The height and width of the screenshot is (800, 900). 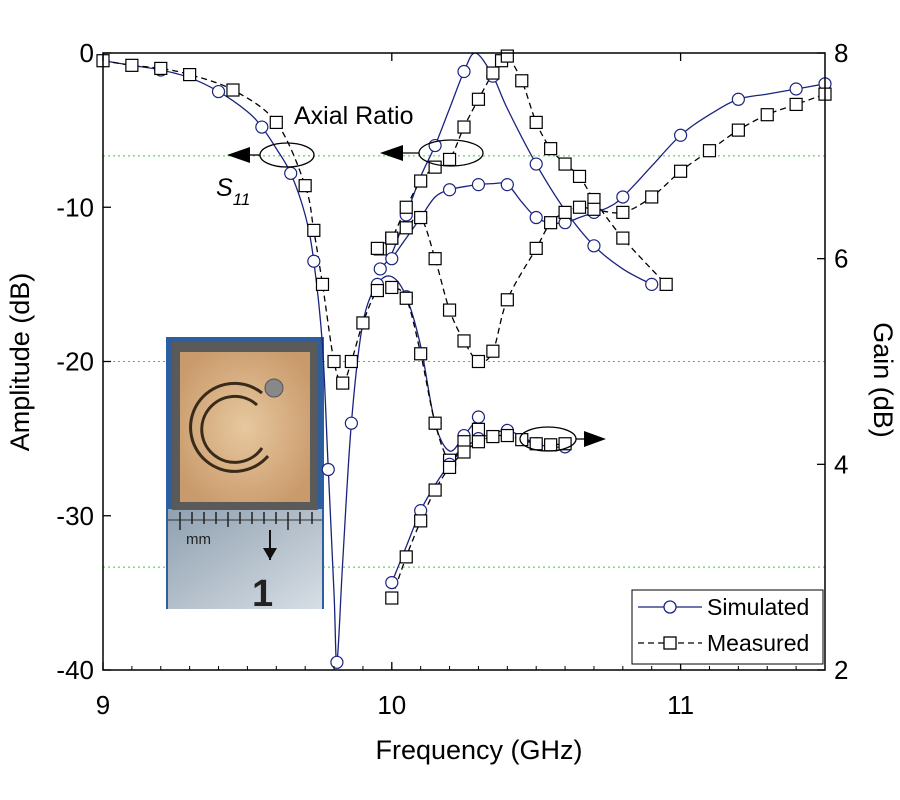 I want to click on s11-label: S11, so click(x=233, y=191).